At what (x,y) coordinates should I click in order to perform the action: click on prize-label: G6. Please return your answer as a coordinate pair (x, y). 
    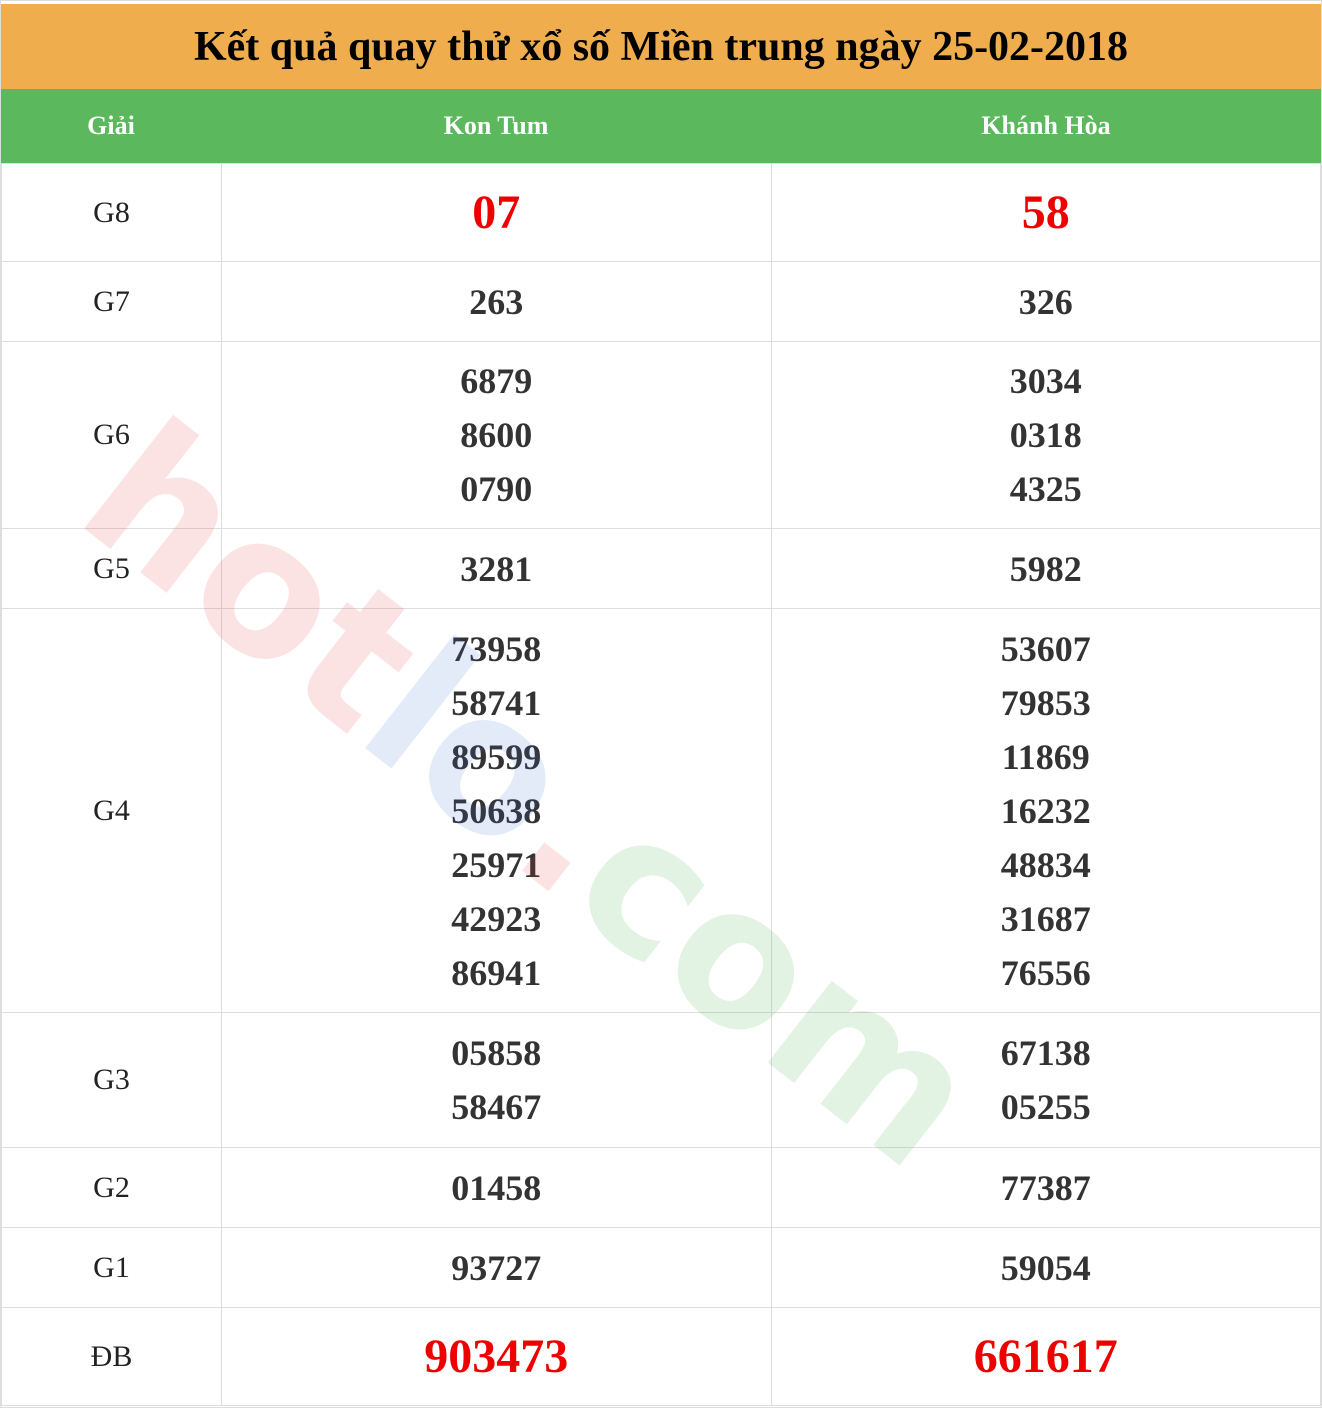
    Looking at the image, I should click on (111, 435).